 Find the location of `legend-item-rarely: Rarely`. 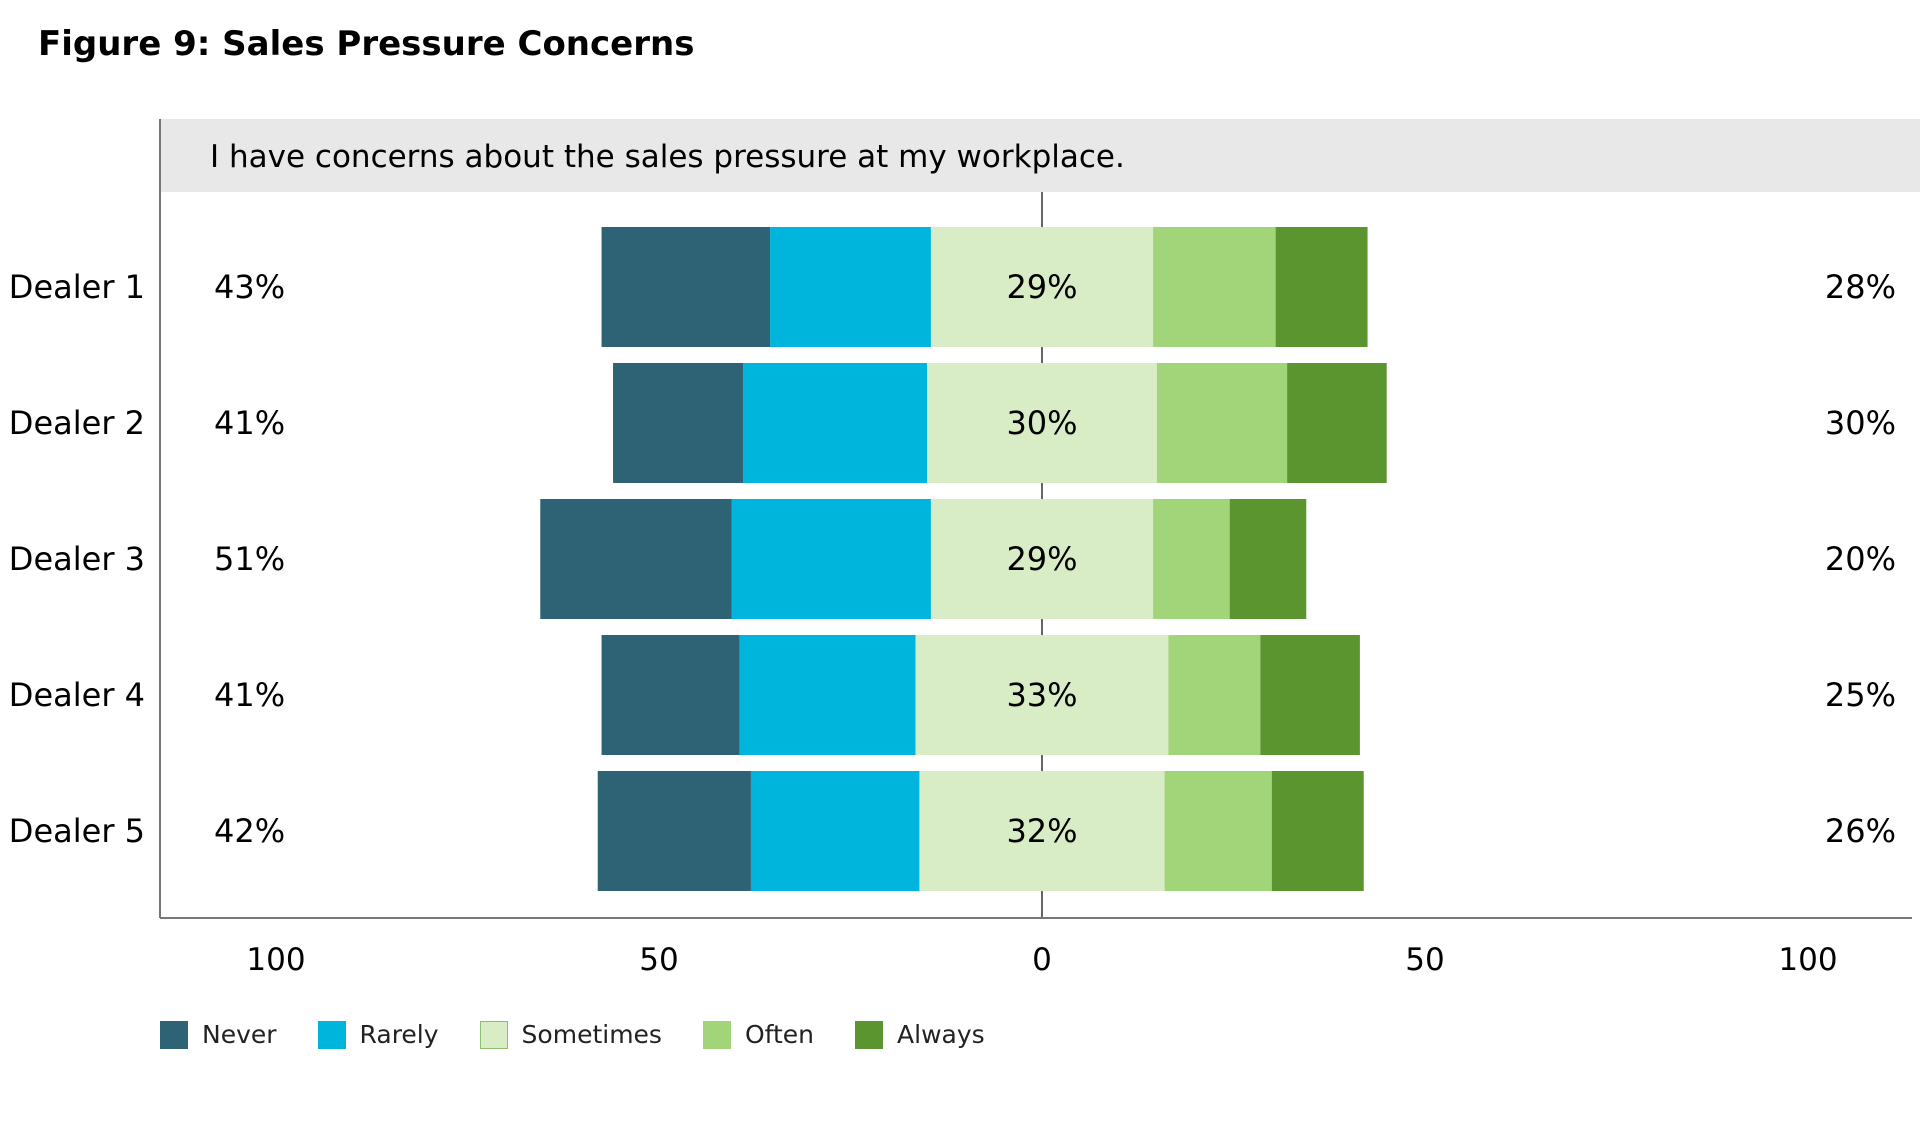

legend-item-rarely: Rarely is located at coordinates (378, 1034).